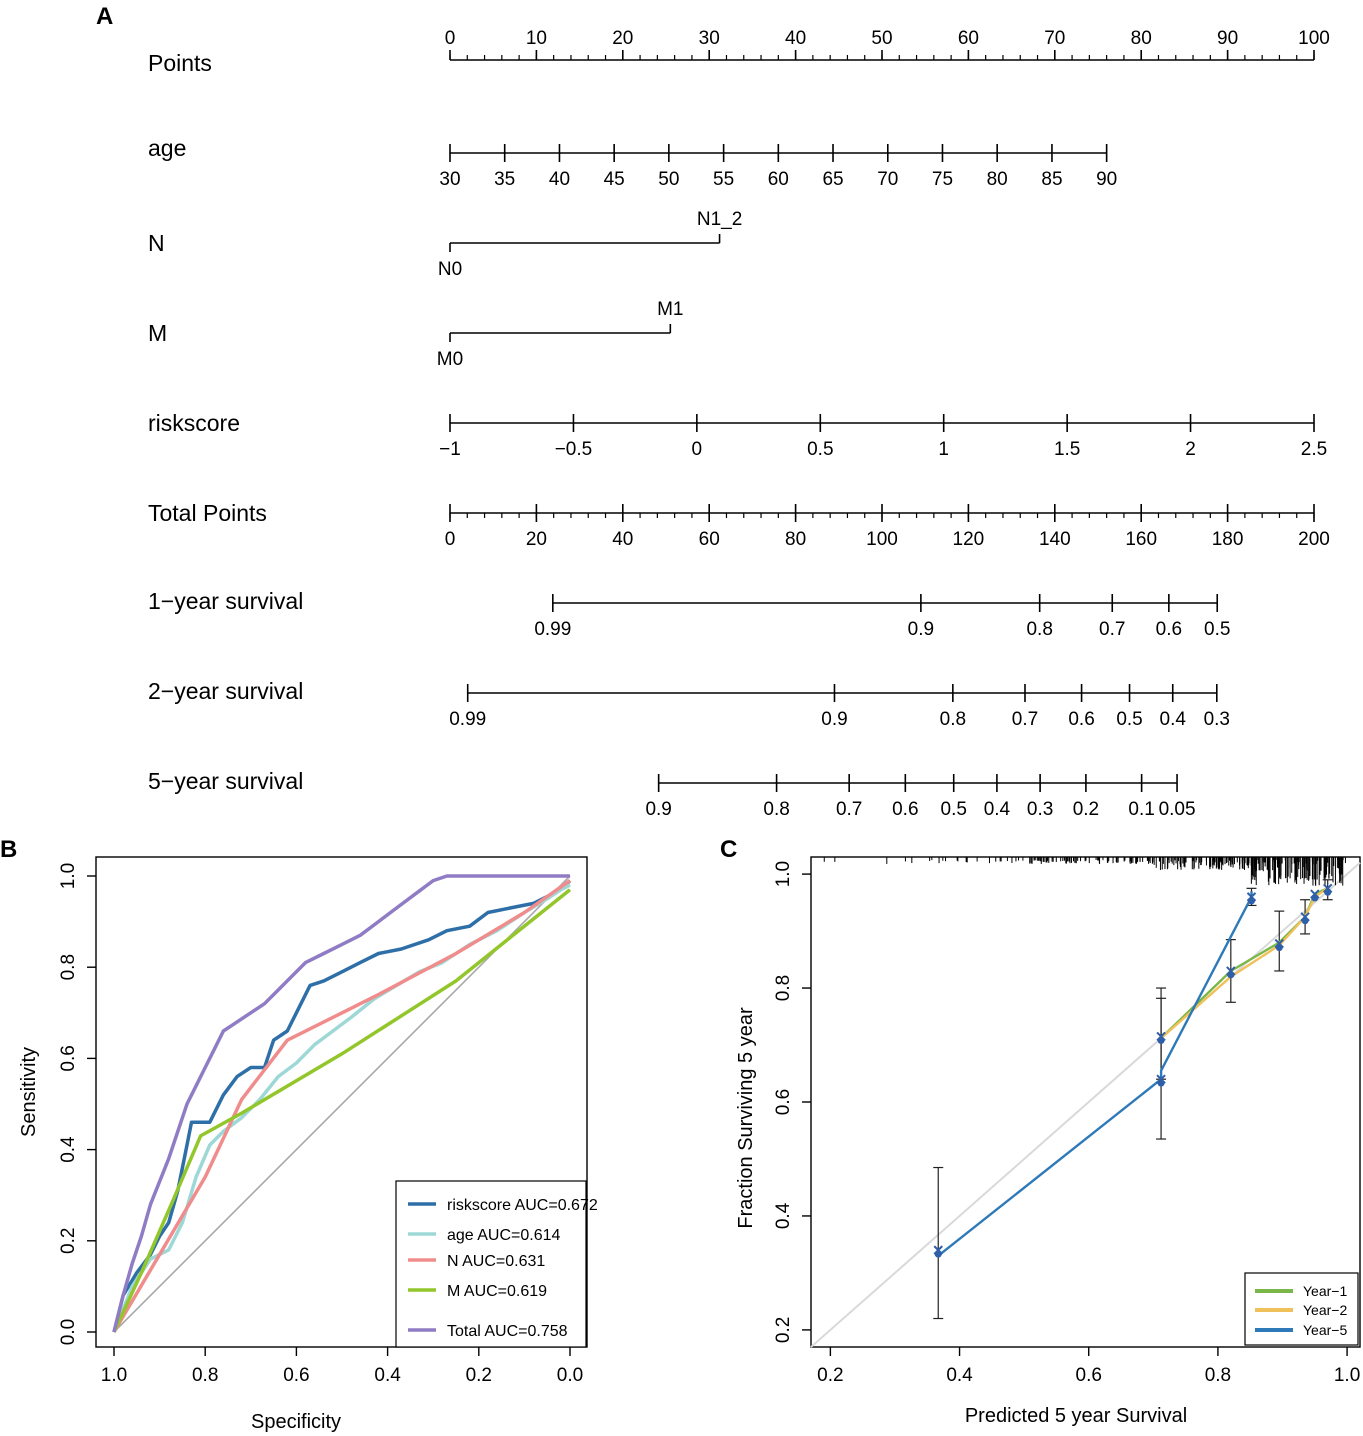 The width and height of the screenshot is (1363, 1436). I want to click on nomogram-row-5-tick-label: 160, so click(1141, 539).